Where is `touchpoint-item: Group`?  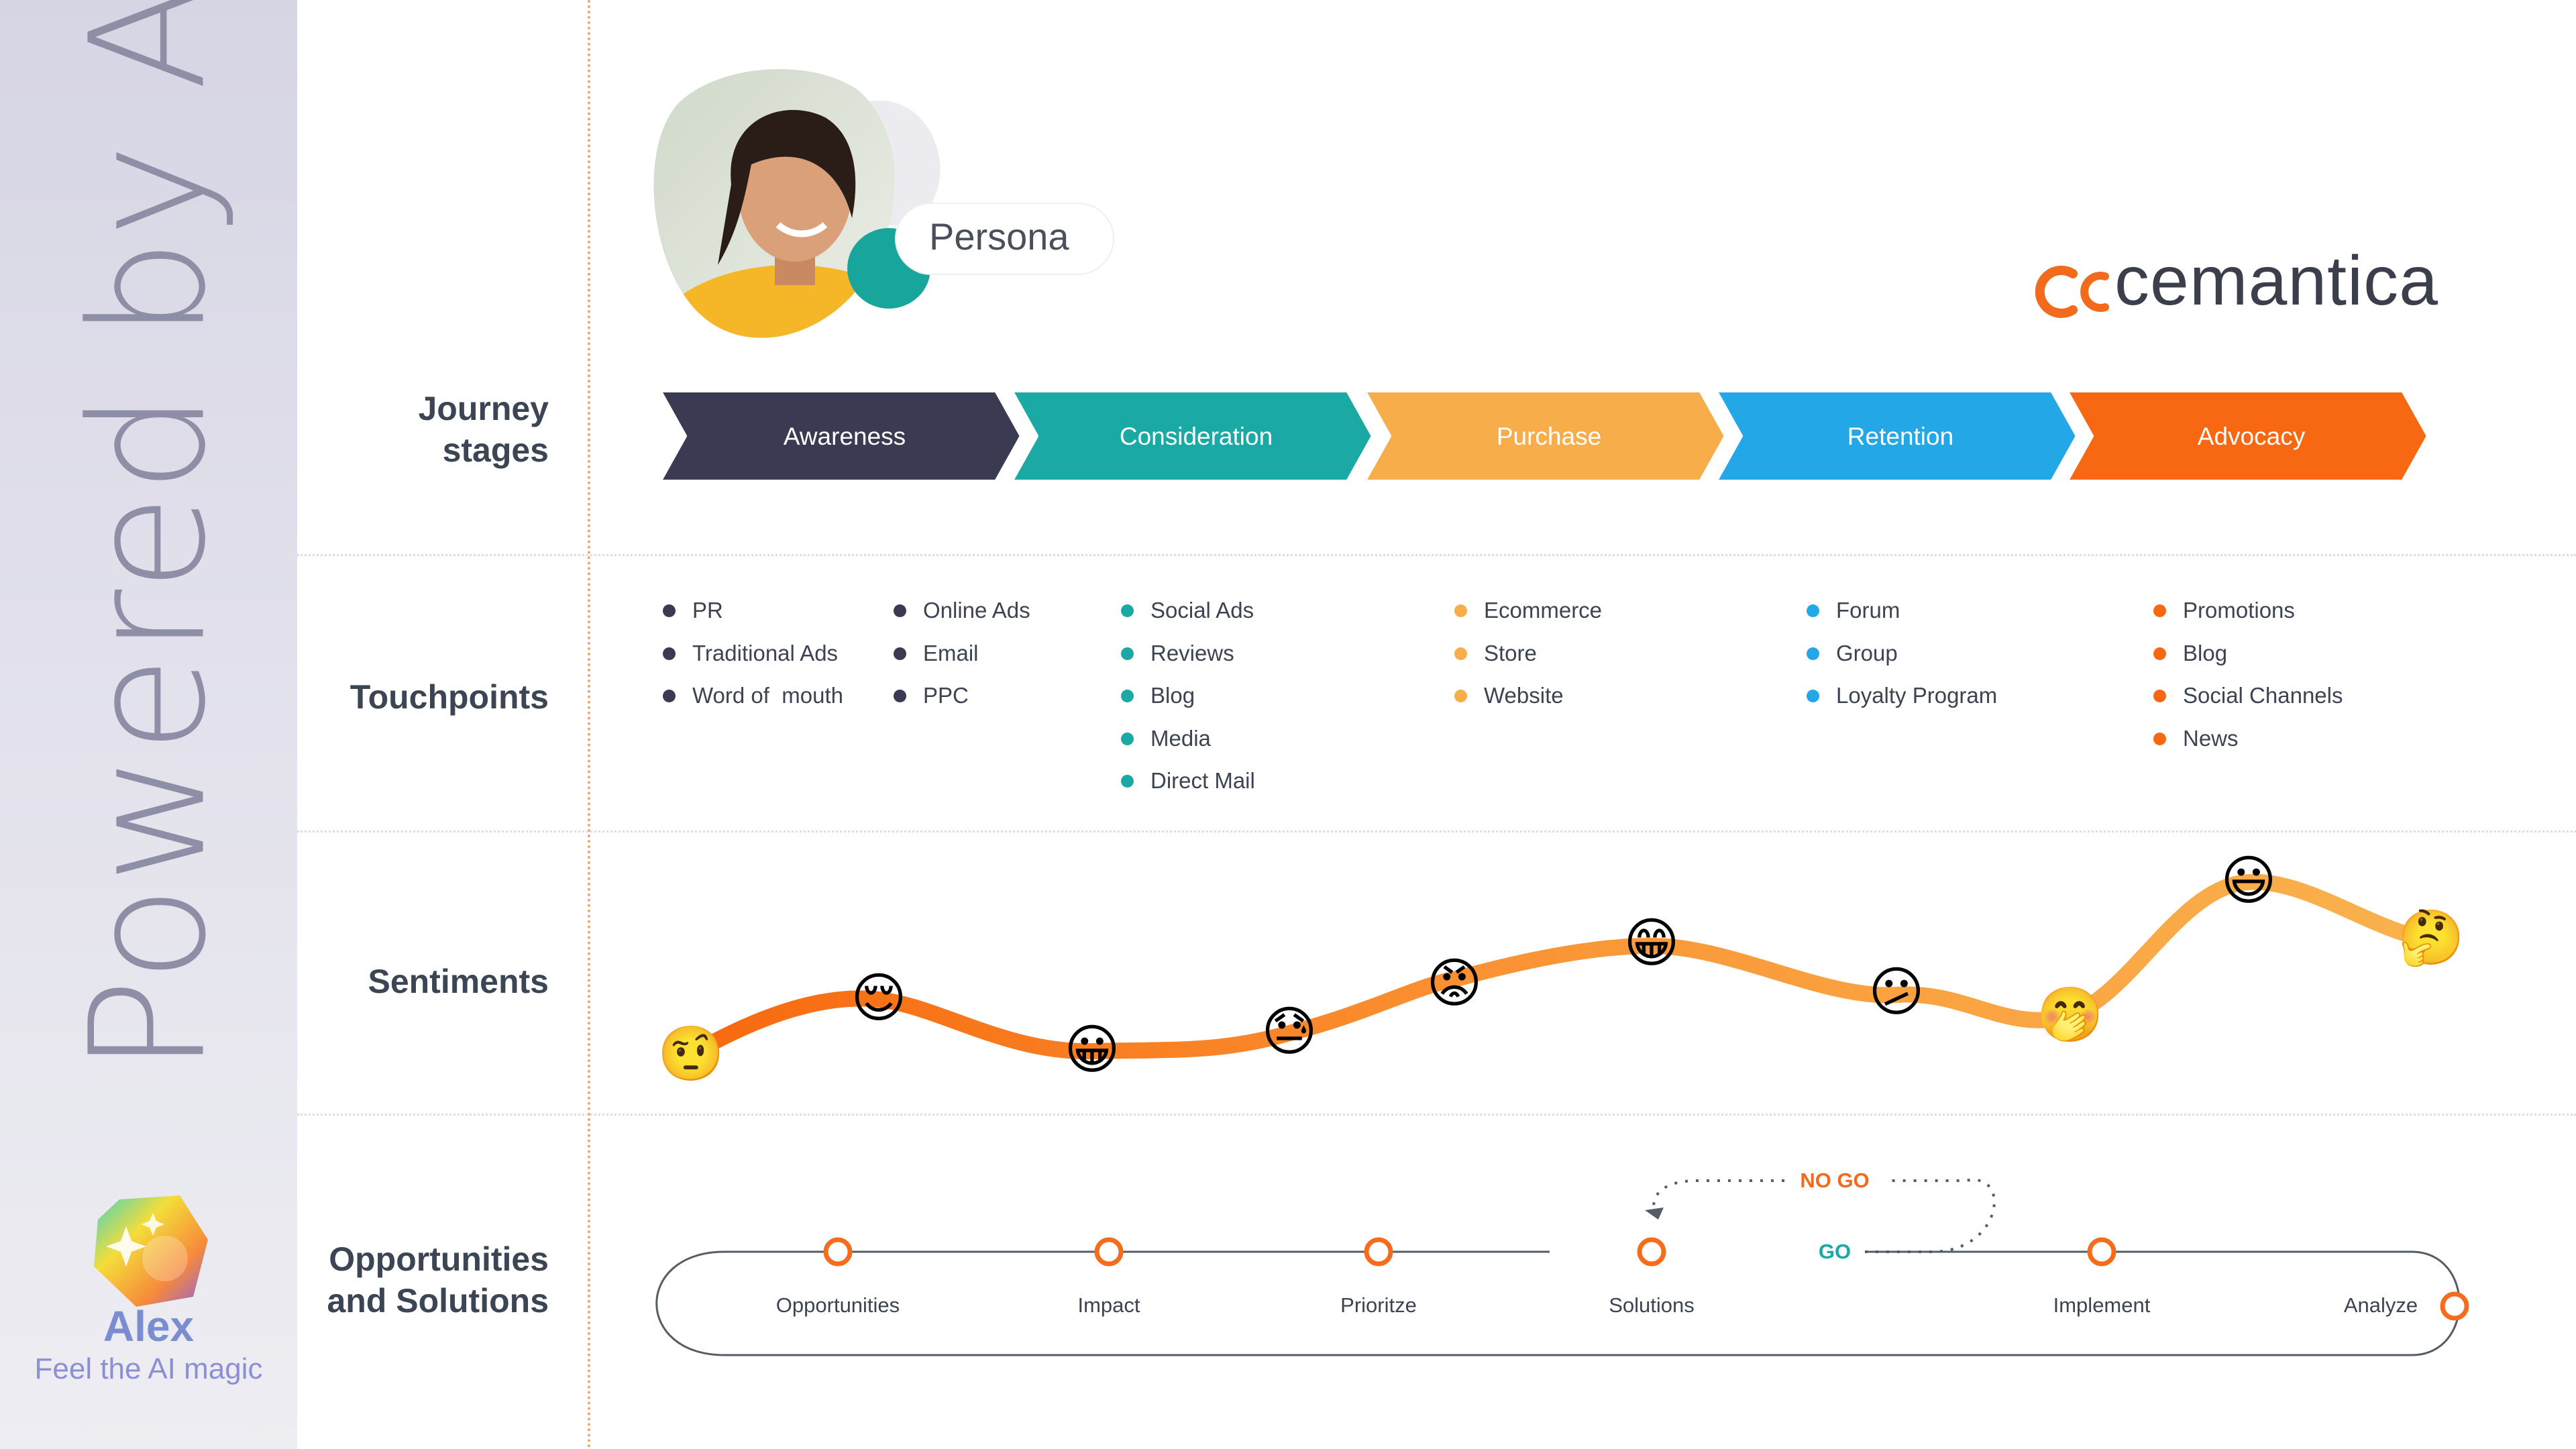
touchpoint-item: Group is located at coordinates (1852, 653).